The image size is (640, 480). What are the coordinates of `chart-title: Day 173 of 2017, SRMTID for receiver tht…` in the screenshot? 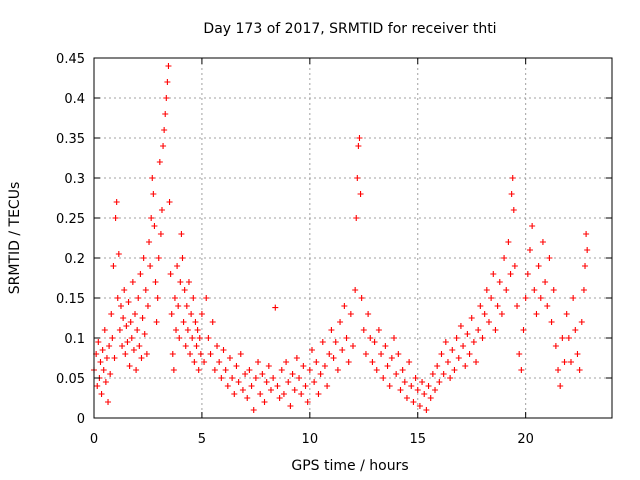 It's located at (349, 29).